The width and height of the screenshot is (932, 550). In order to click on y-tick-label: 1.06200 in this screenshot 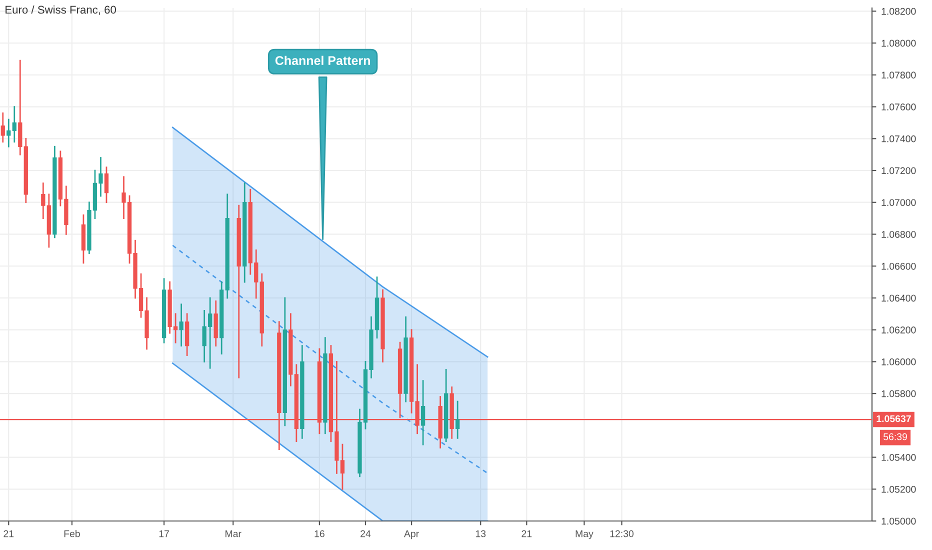, I will do `click(899, 330)`.